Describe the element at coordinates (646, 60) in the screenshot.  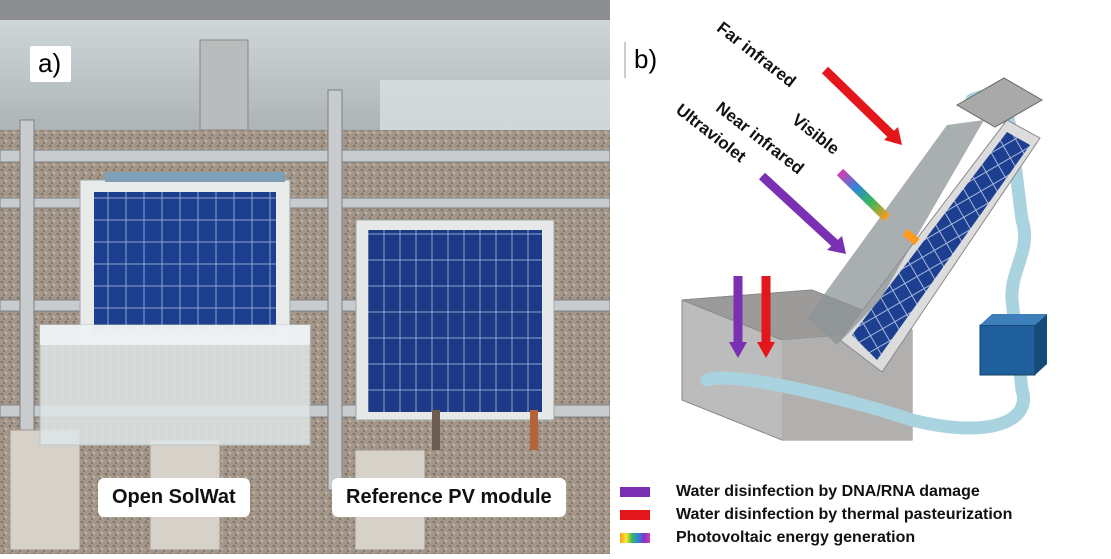
I see `panel-label-b: b)` at that location.